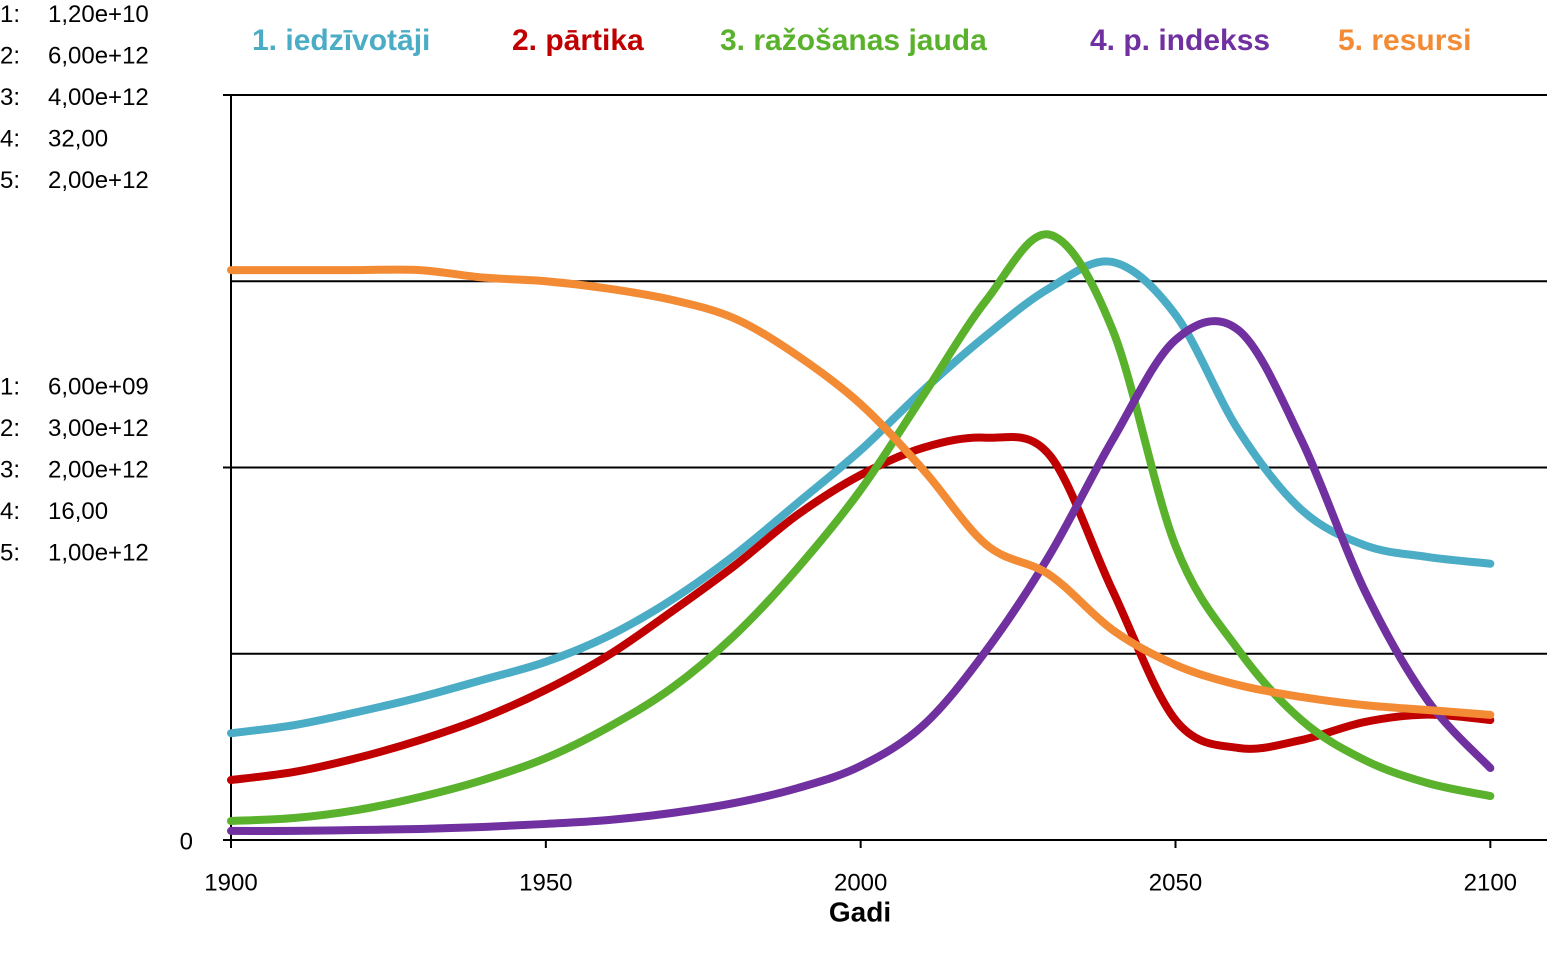 This screenshot has width=1547, height=957. What do you see at coordinates (860, 911) in the screenshot?
I see `x-axis-label: Gadi` at bounding box center [860, 911].